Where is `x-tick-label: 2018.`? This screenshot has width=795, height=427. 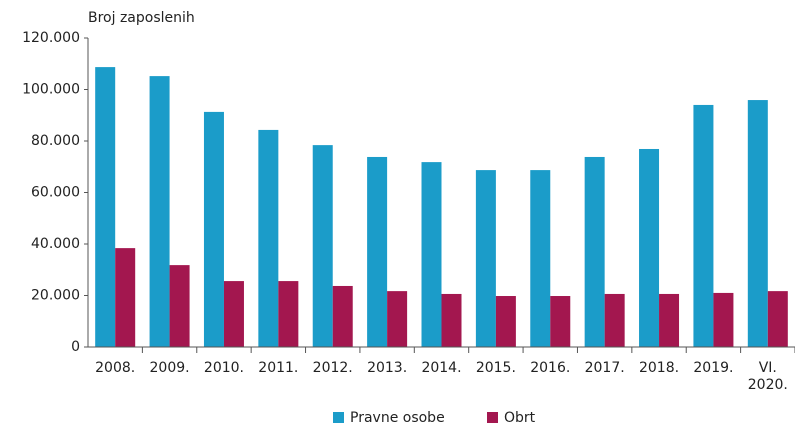 x-tick-label: 2018. is located at coordinates (659, 368).